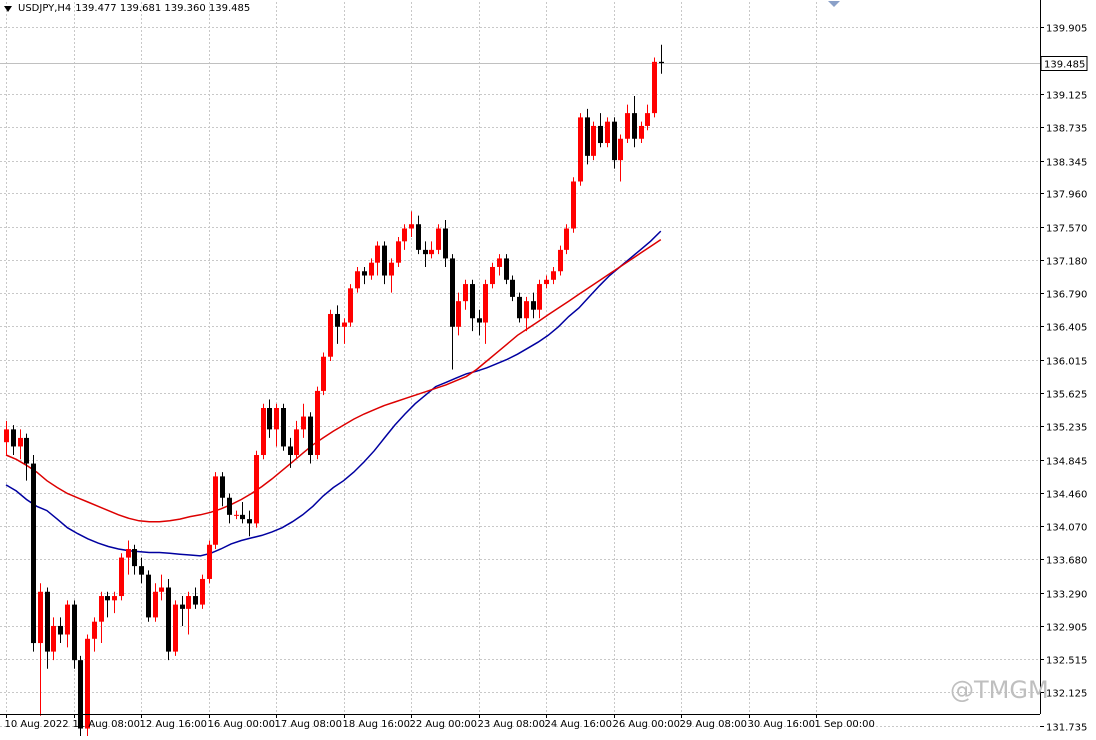 The width and height of the screenshot is (1096, 740). Describe the element at coordinates (1066, 163) in the screenshot. I see `y-tick-label: 138.345` at that location.